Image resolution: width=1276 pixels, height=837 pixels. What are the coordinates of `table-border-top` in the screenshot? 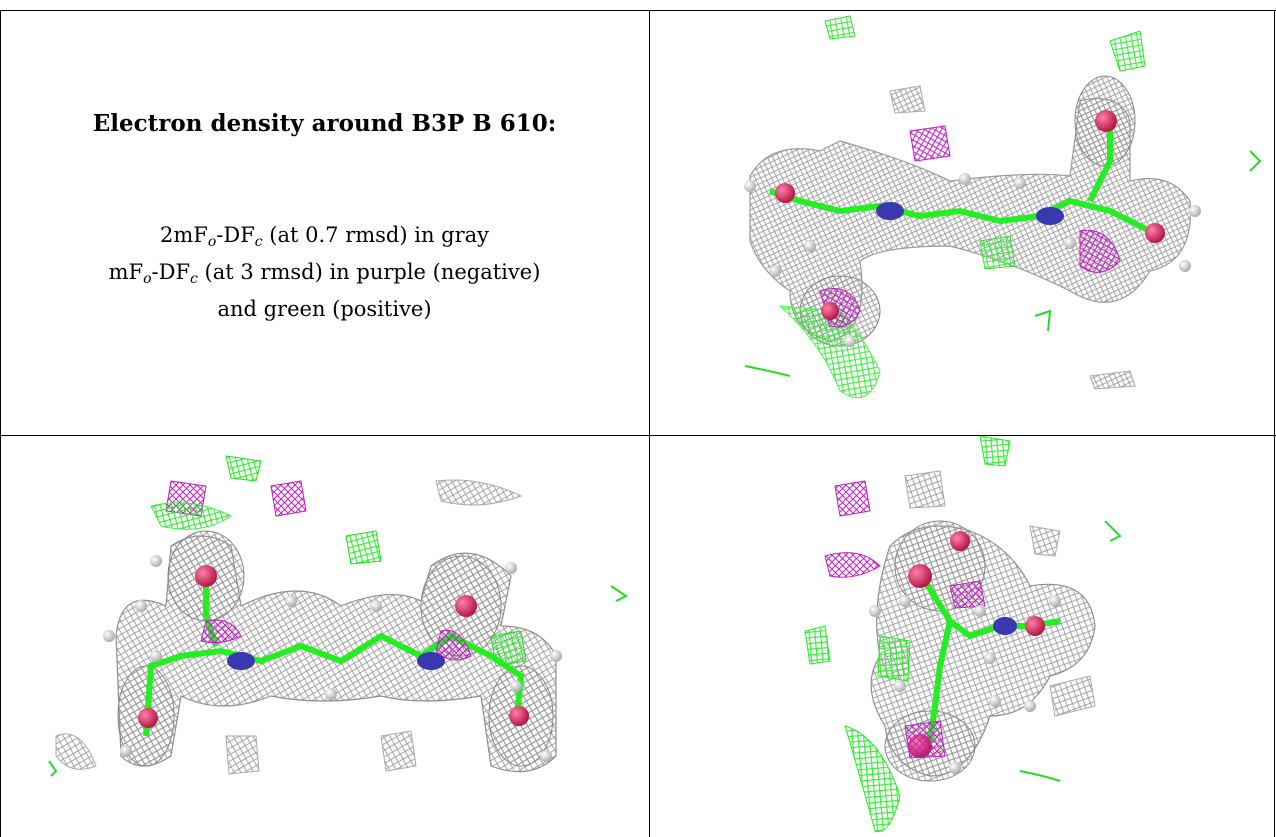 It's located at (638, 10).